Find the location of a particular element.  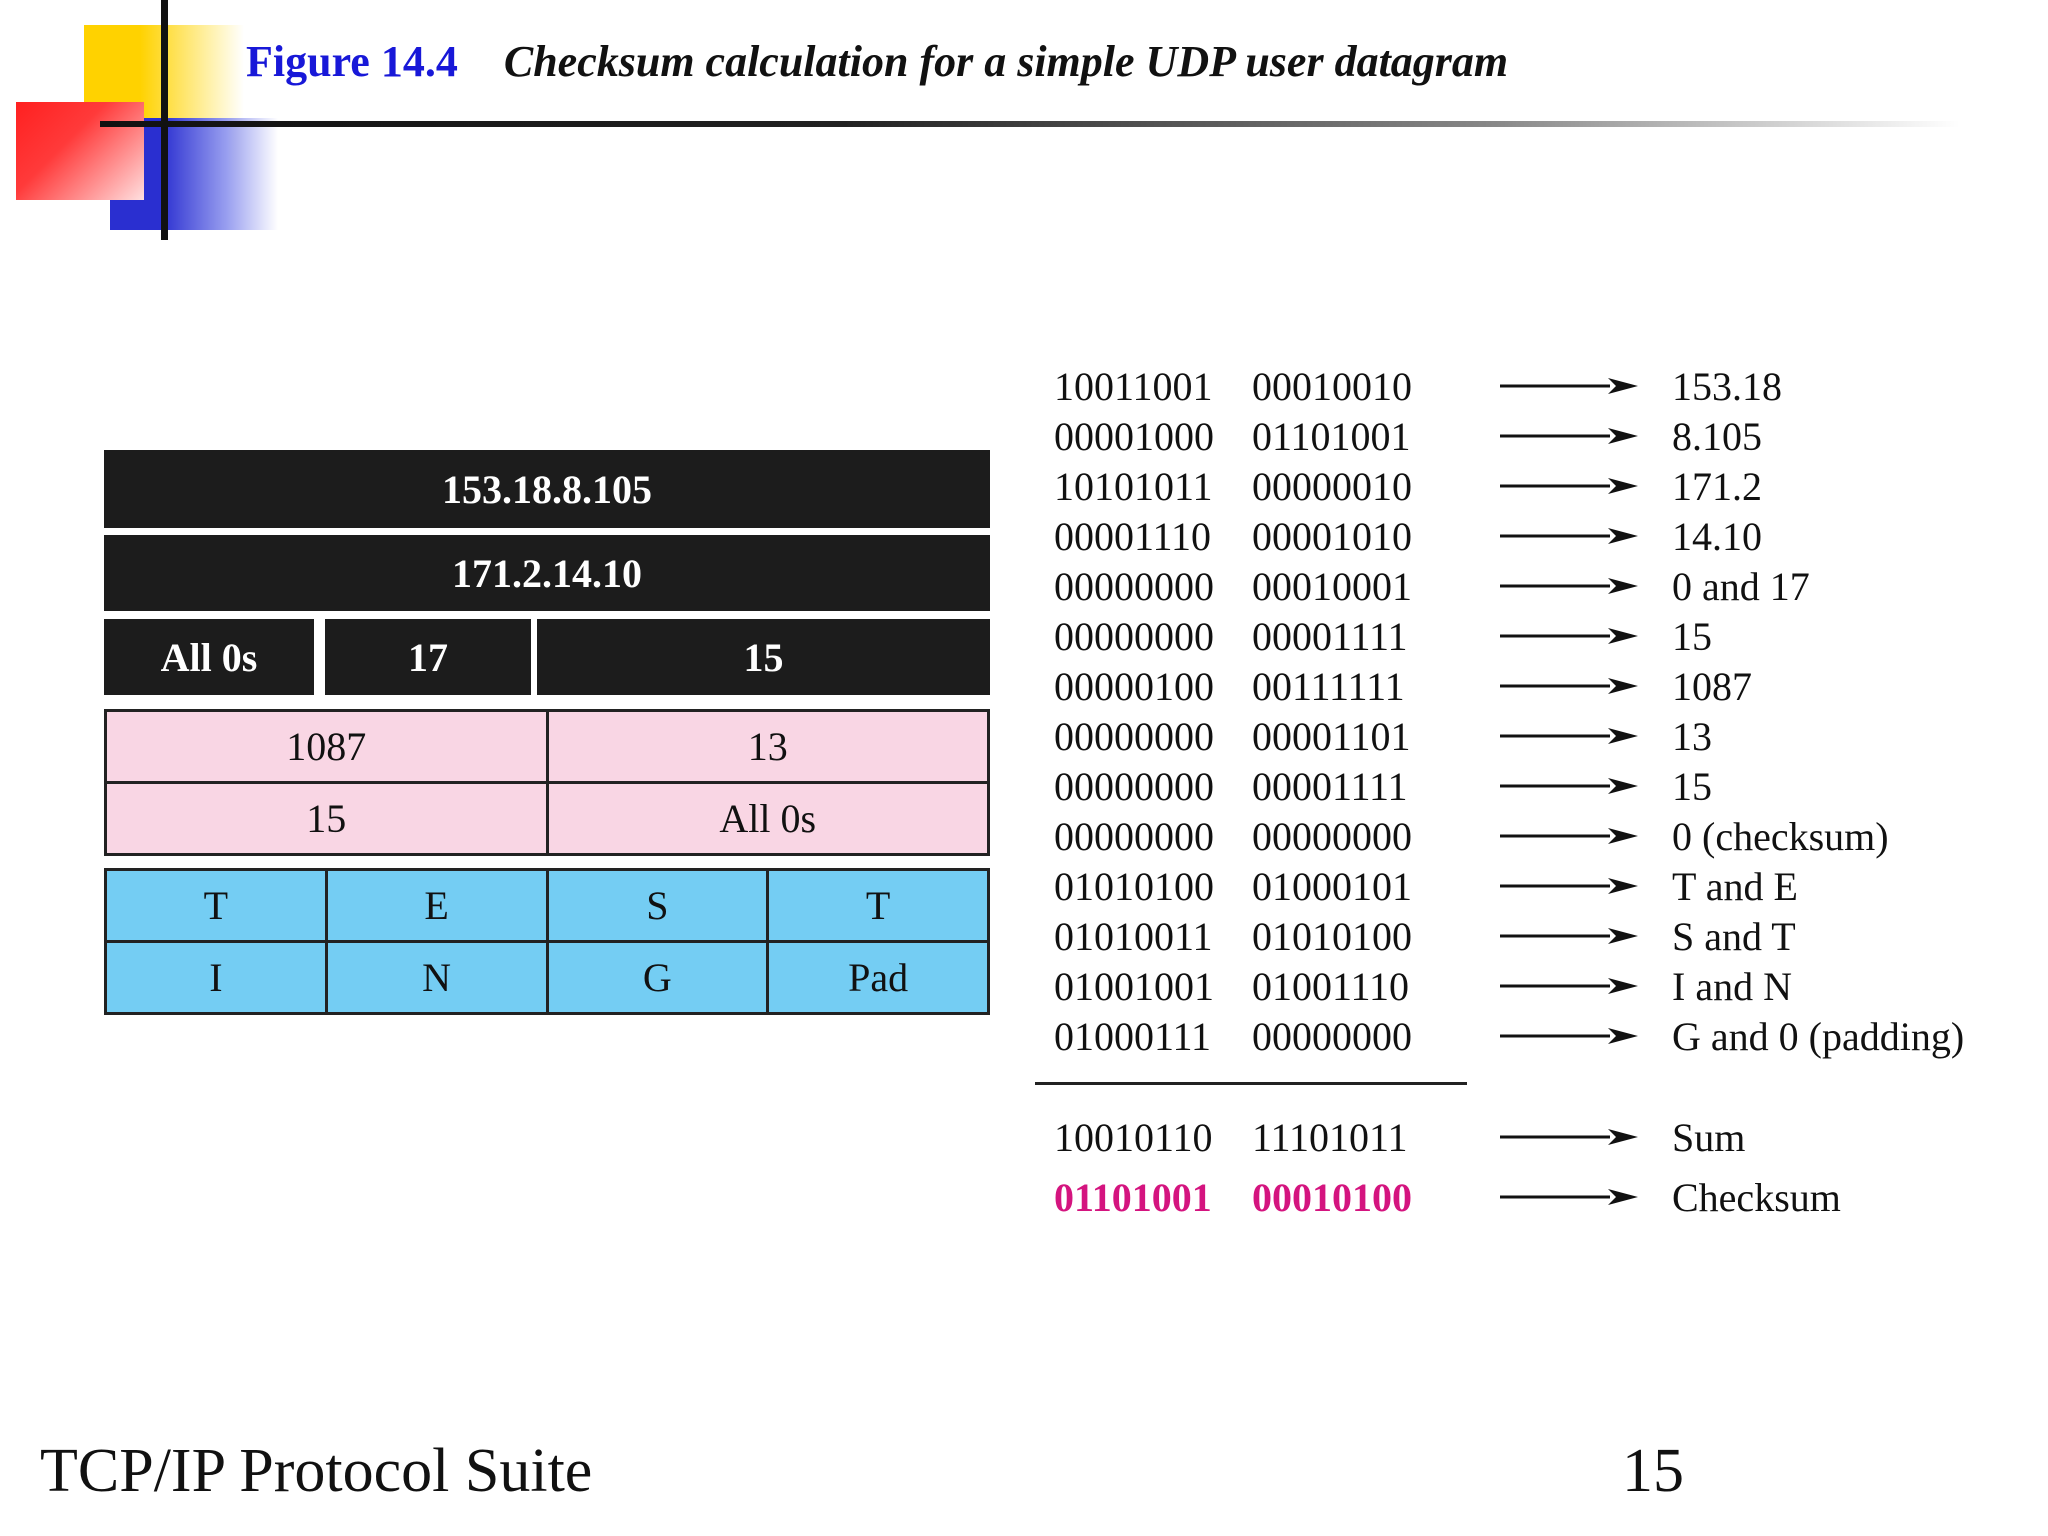

calc-label: 153.18 is located at coordinates (1727, 386).